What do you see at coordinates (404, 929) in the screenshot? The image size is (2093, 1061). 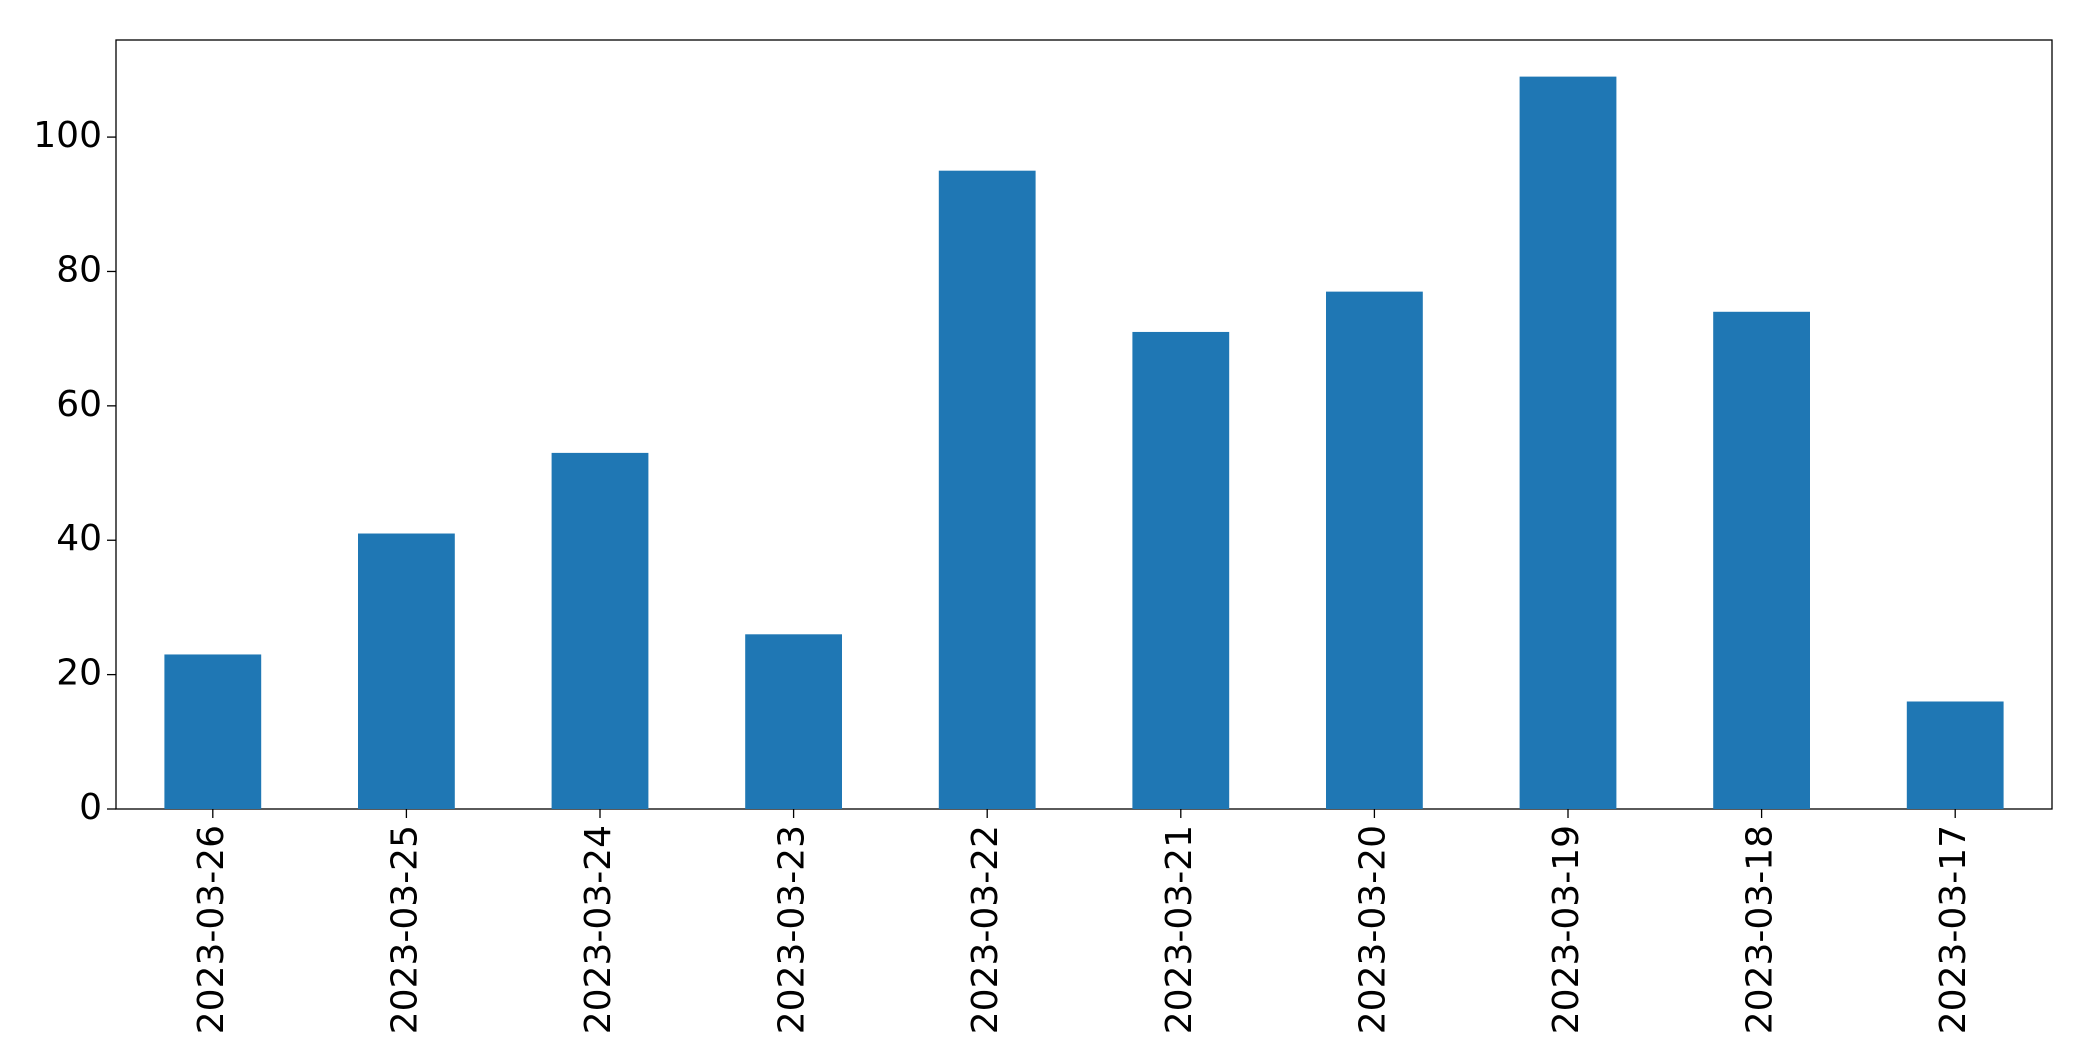 I see `x-tick-label: 2023-03-25` at bounding box center [404, 929].